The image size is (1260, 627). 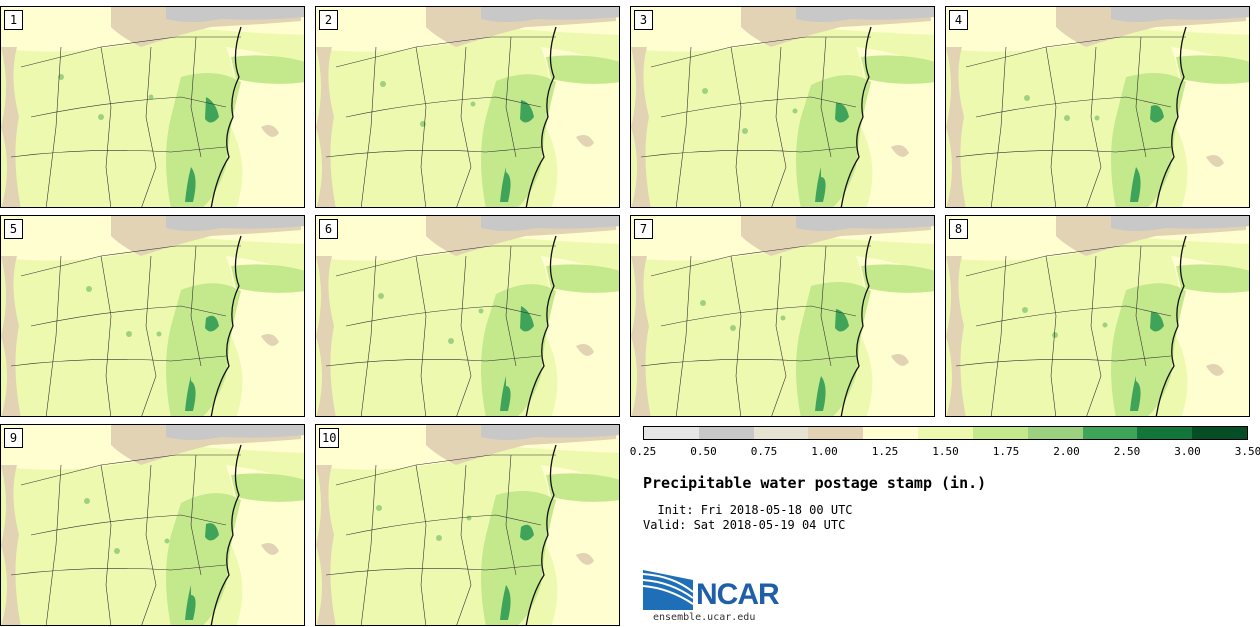 What do you see at coordinates (328, 229) in the screenshot?
I see `panel-label: 6` at bounding box center [328, 229].